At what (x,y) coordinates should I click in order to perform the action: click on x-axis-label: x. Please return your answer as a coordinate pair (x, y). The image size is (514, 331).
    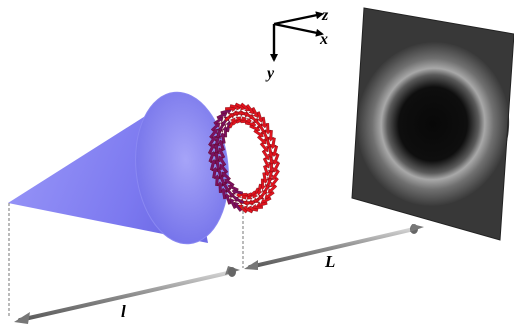
    Looking at the image, I should click on (323, 39).